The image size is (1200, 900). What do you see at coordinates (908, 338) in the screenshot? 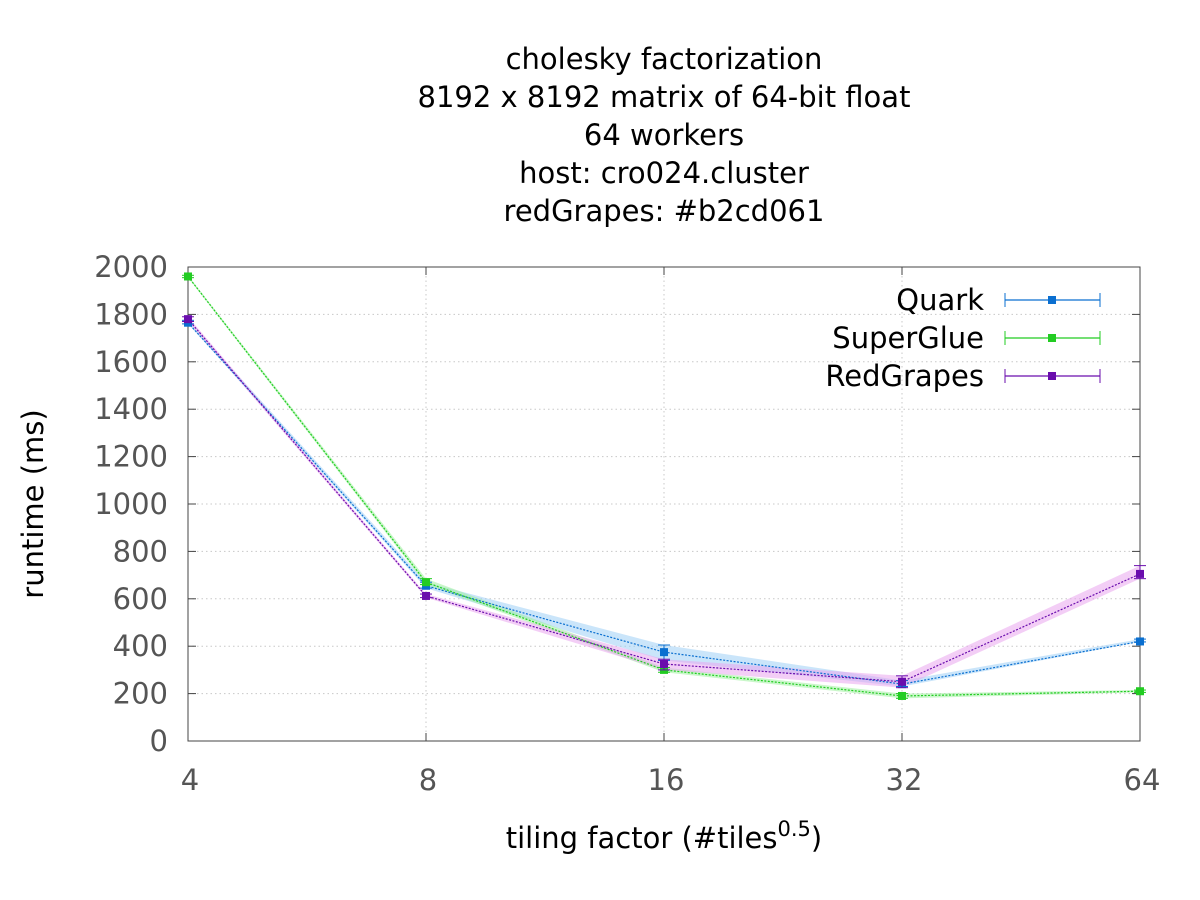
I see `legend-label-superglue: SuperGlue` at bounding box center [908, 338].